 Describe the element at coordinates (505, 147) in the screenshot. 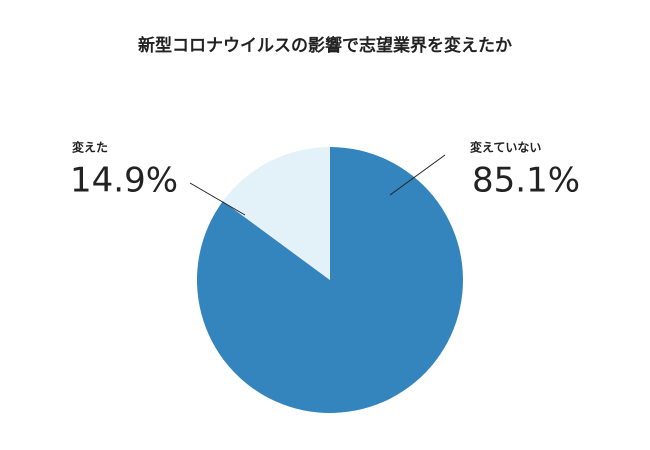

I see `category-label: 変えていない` at that location.